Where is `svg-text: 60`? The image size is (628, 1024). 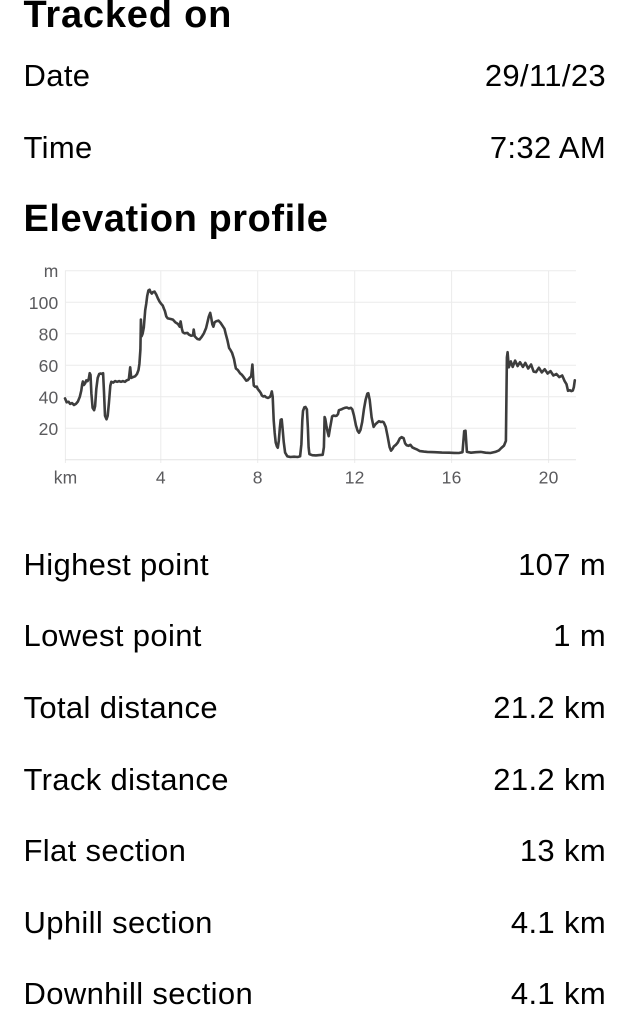 svg-text: 60 is located at coordinates (49, 366).